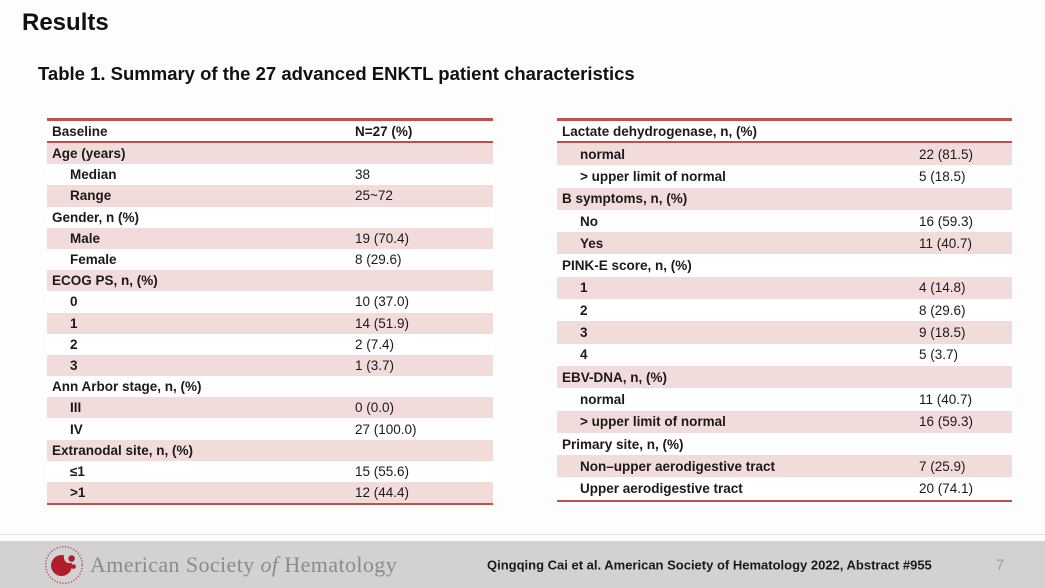 This screenshot has width=1045, height=588. I want to click on row-label: 4, so click(584, 355).